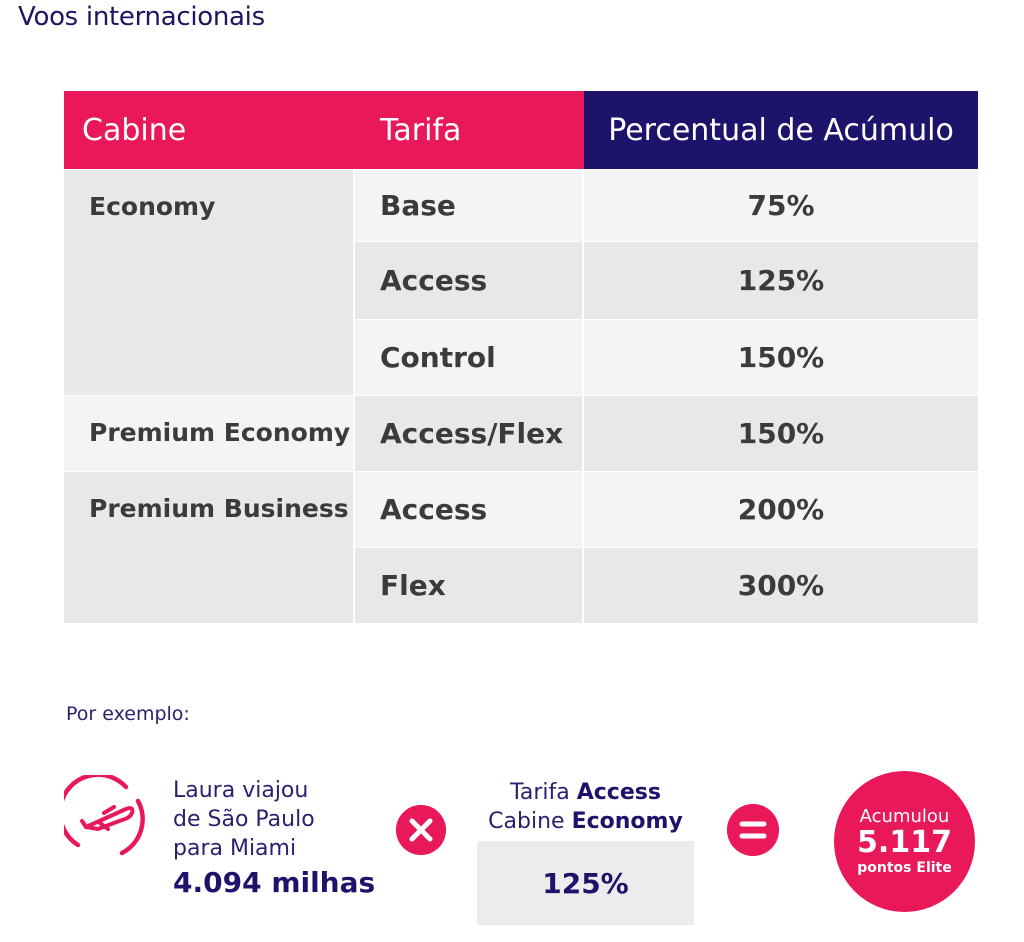 This screenshot has width=1024, height=942. Describe the element at coordinates (468, 357) in the screenshot. I see `tarifa-cell: Control` at that location.